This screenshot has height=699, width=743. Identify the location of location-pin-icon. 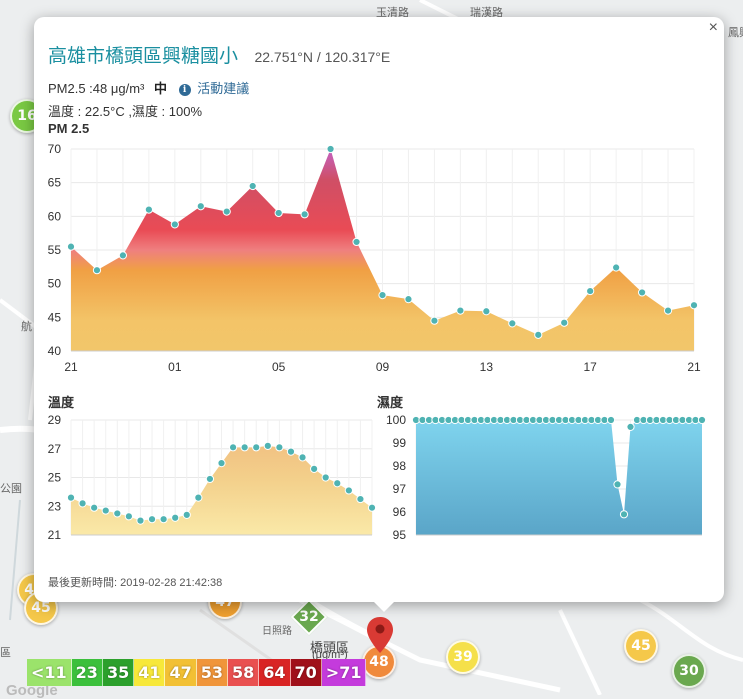
(380, 635).